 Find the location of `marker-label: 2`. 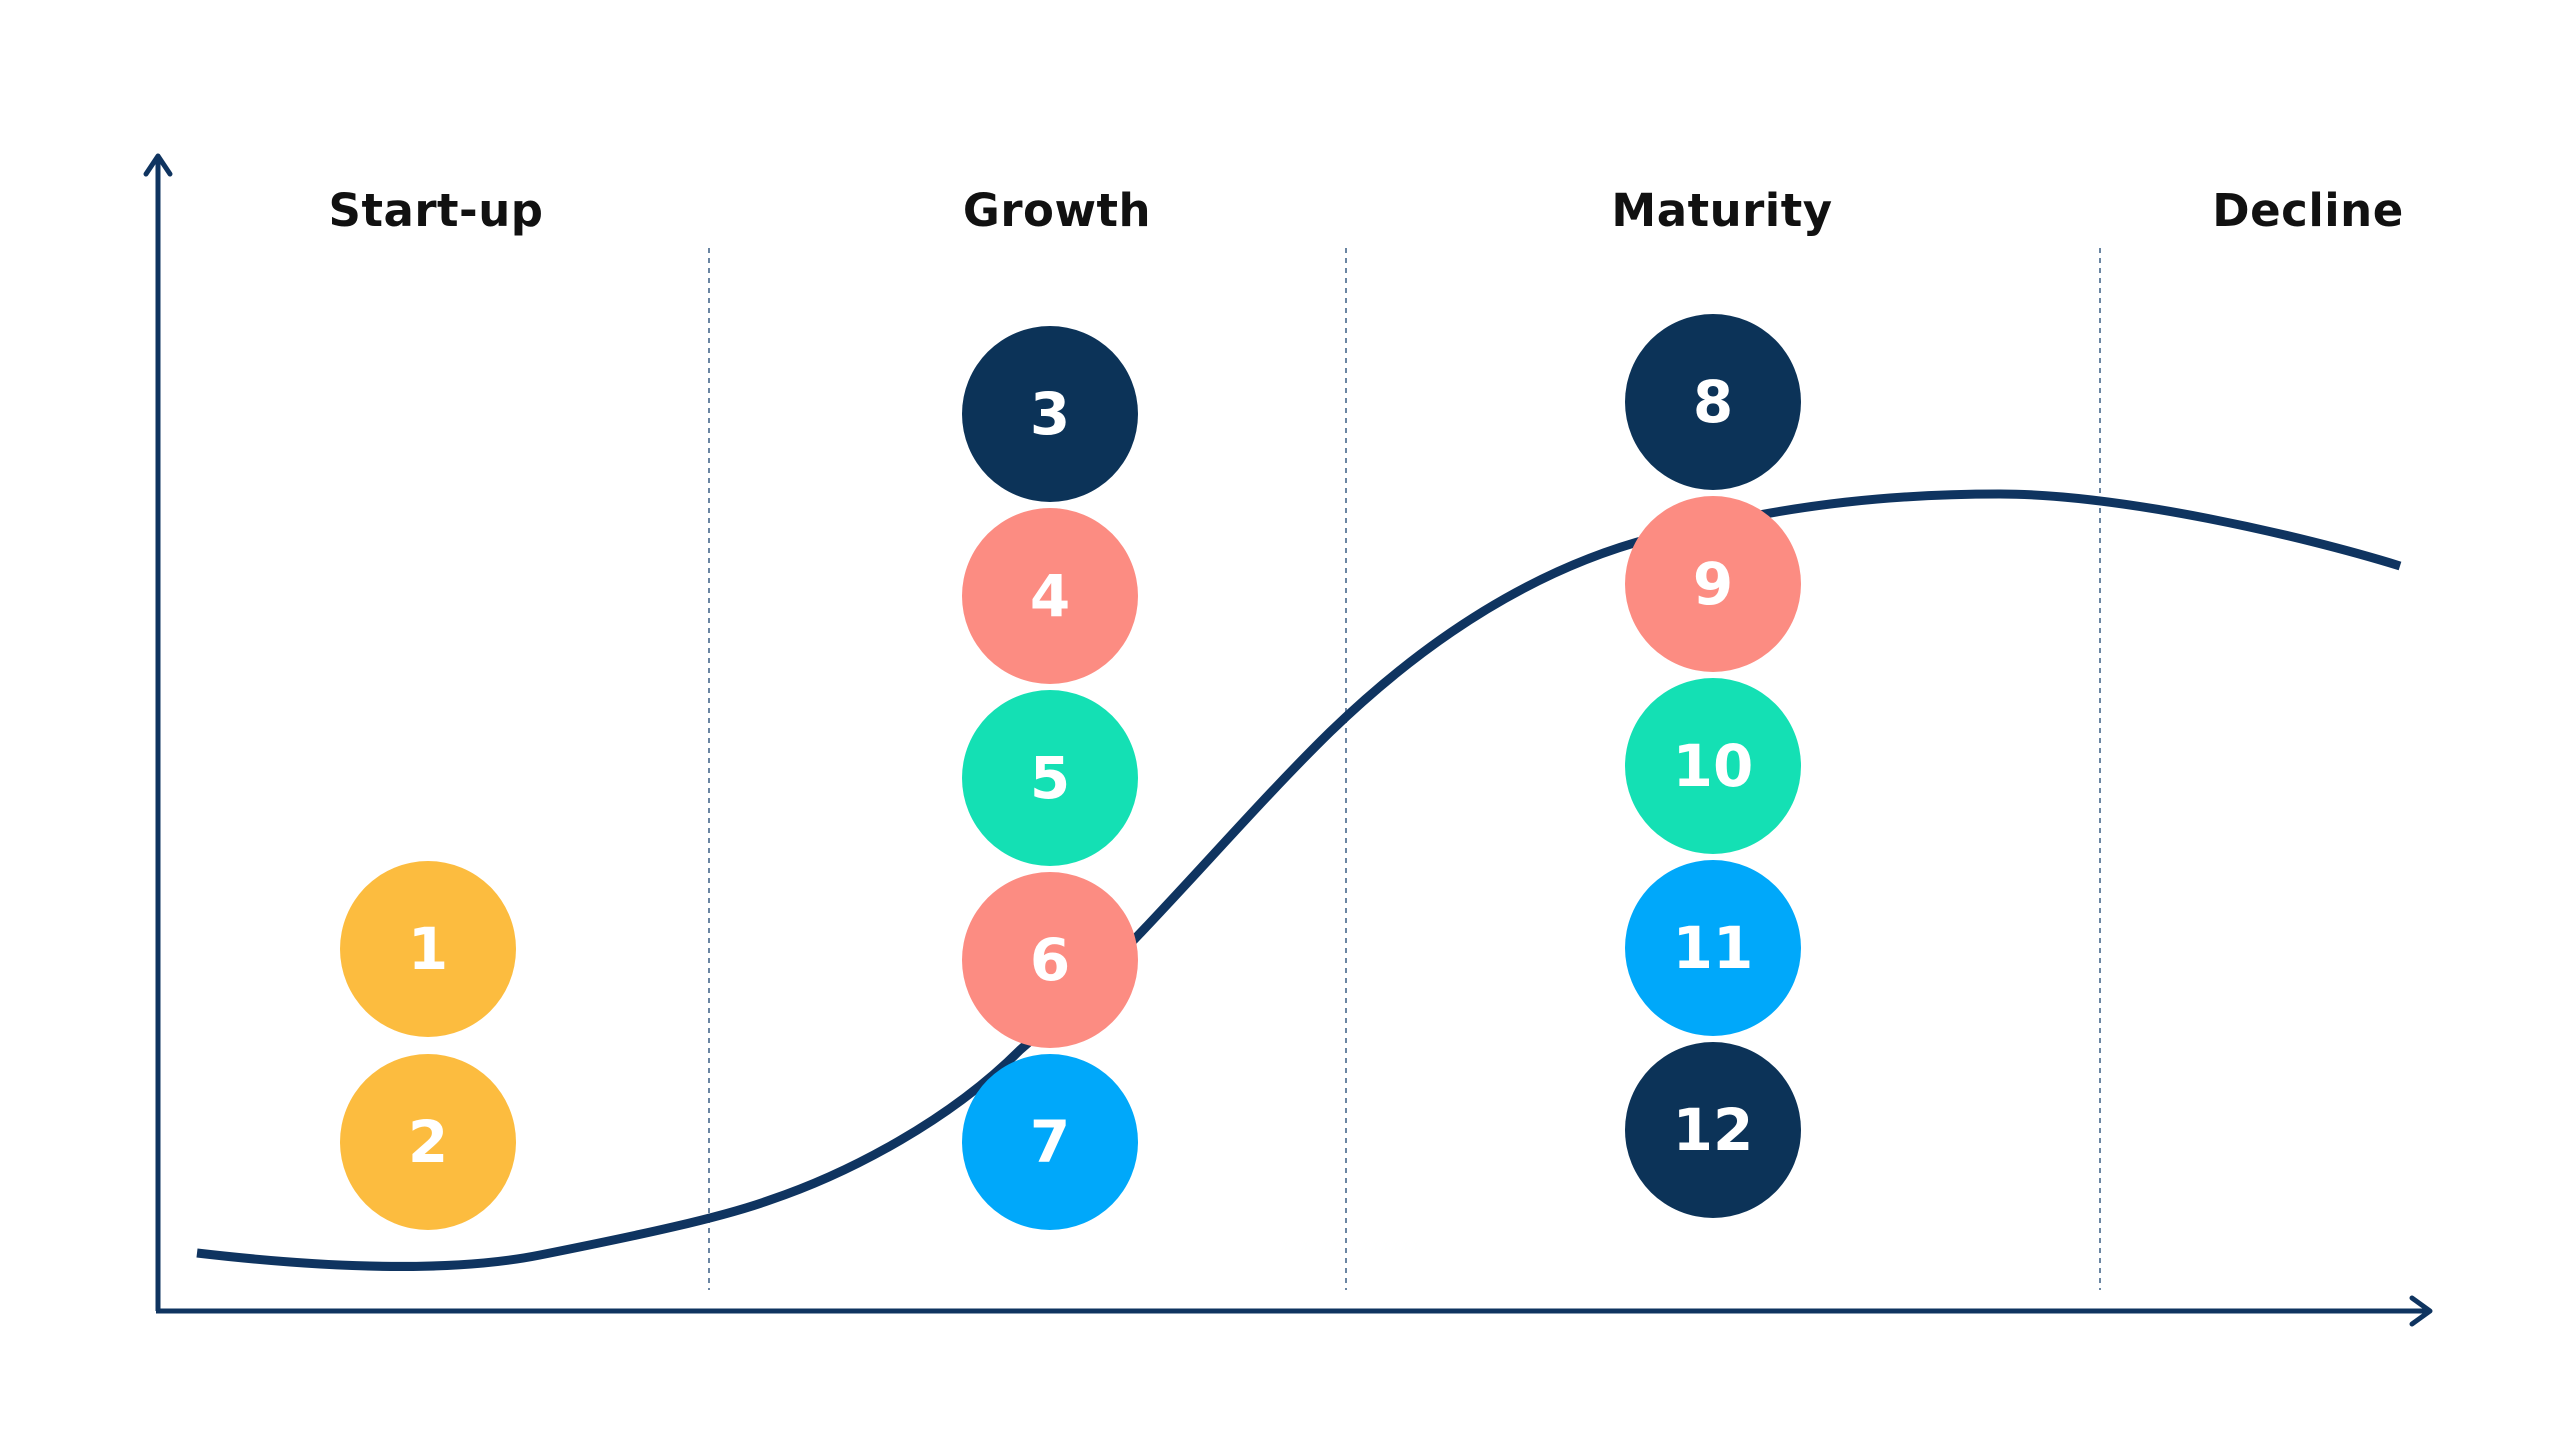

marker-label: 2 is located at coordinates (428, 1142).